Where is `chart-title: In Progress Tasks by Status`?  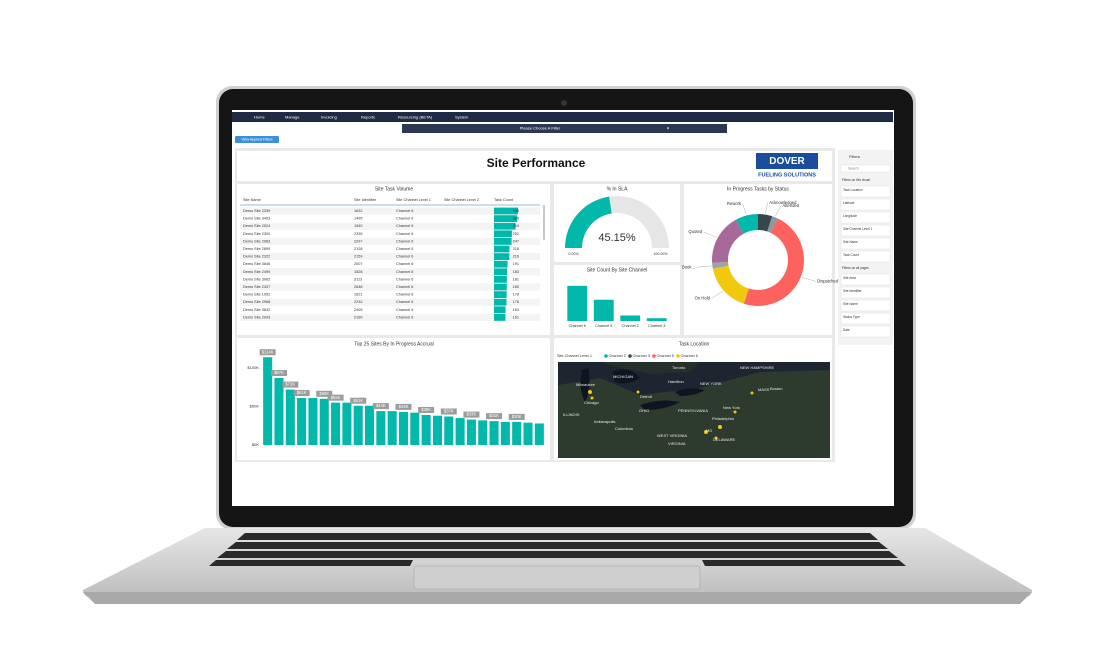
chart-title: In Progress Tasks by Status is located at coordinates (758, 189).